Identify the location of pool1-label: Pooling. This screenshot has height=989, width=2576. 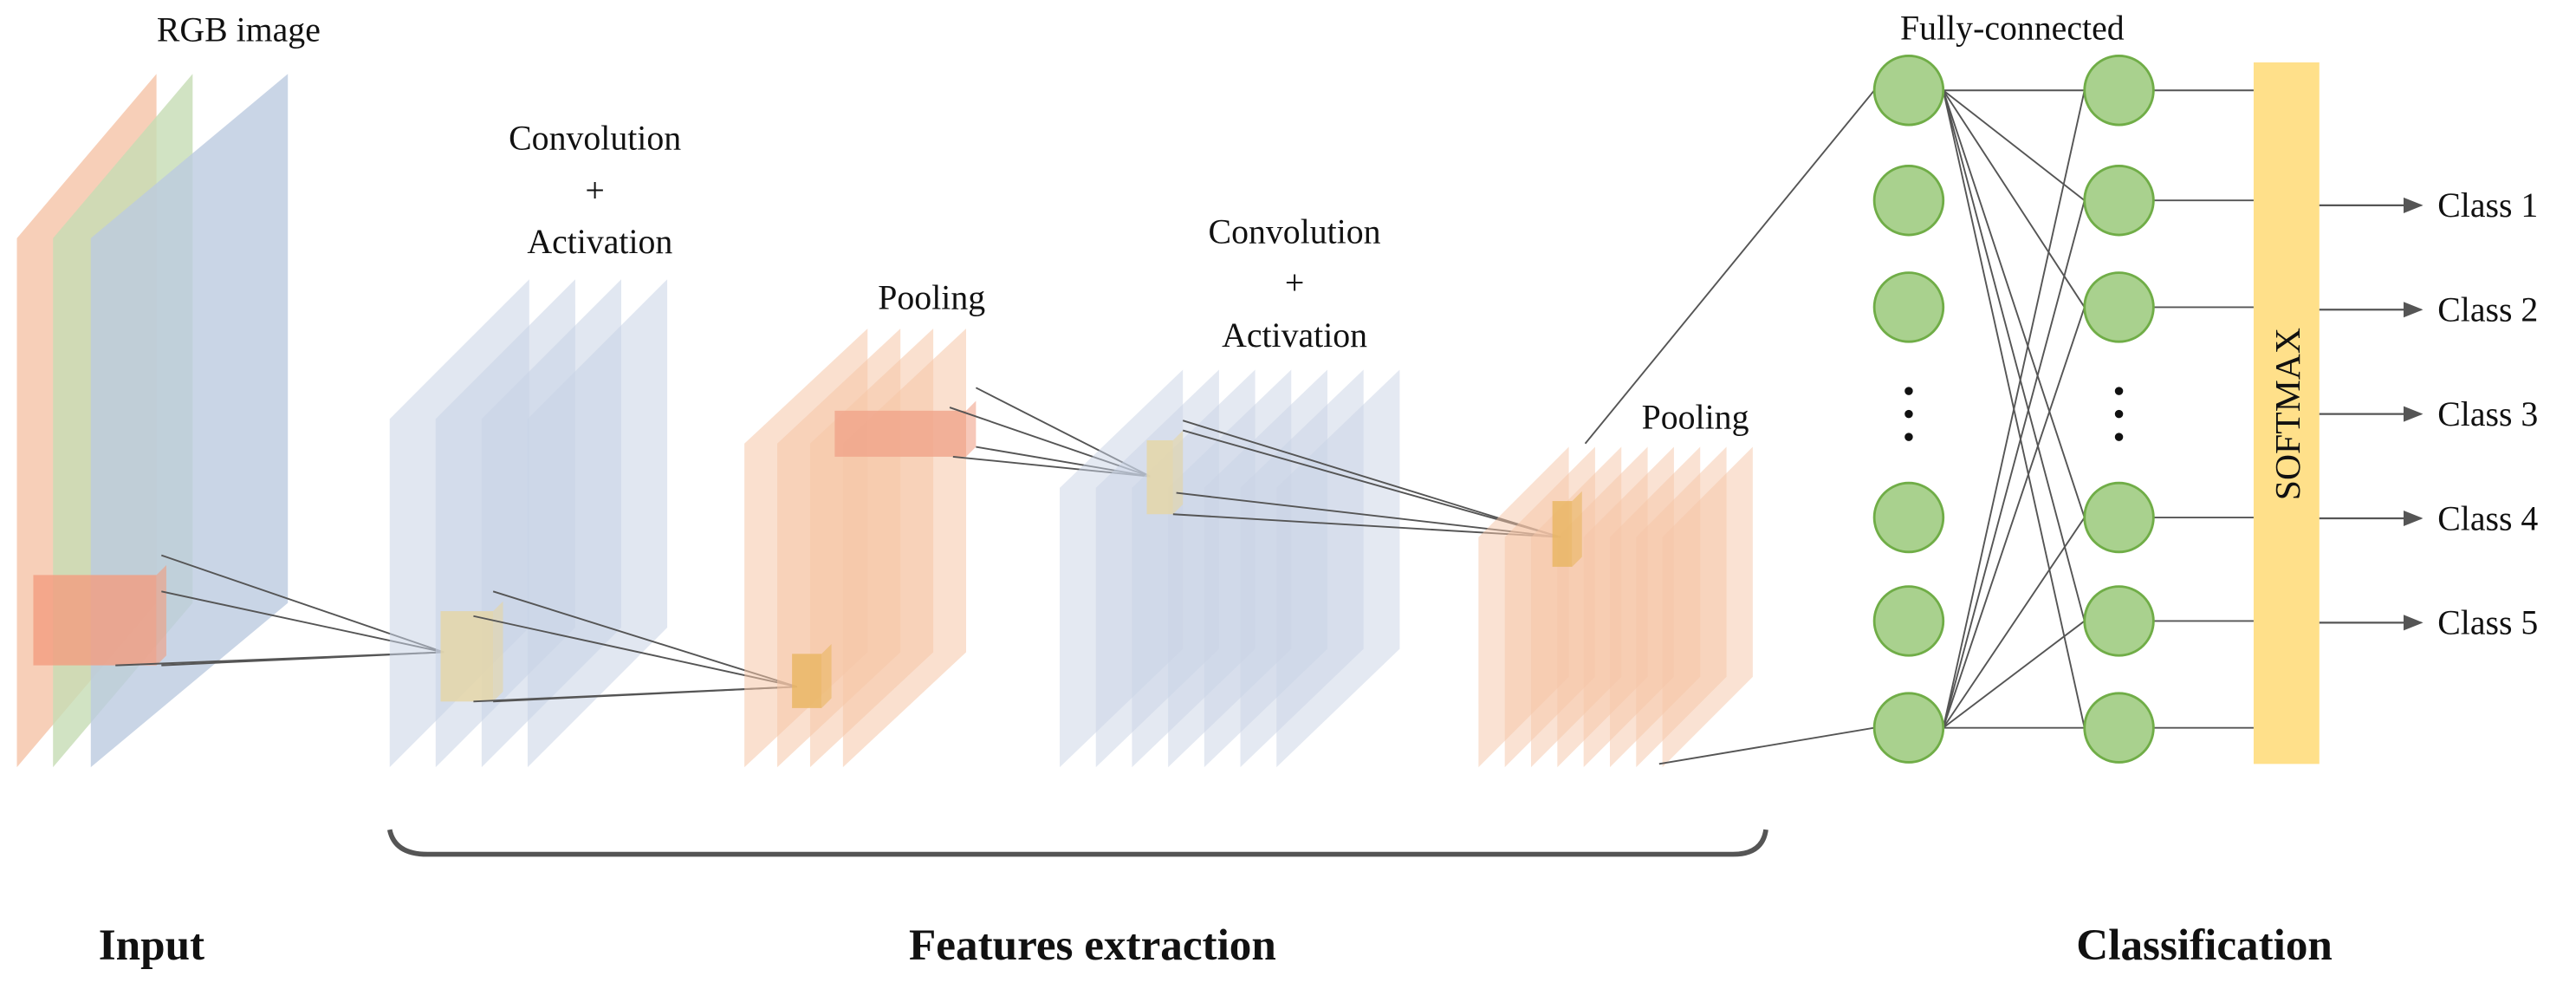
(932, 297).